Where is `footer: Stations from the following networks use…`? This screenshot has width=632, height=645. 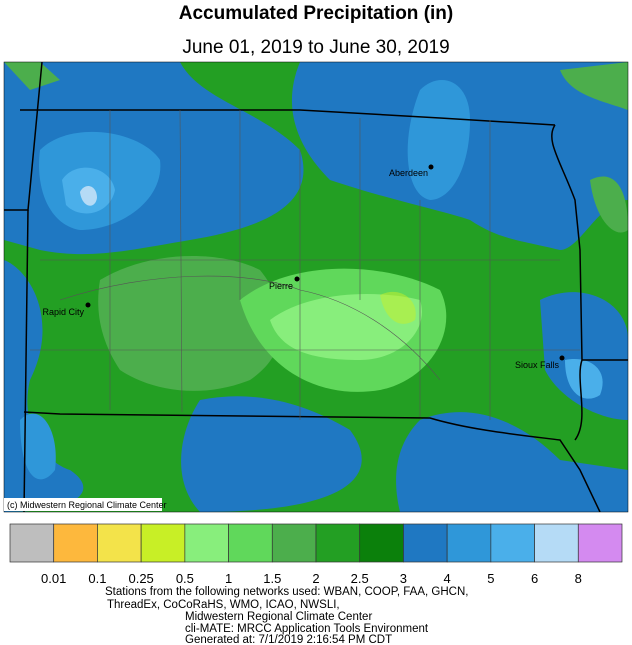 footer: Stations from the following networks use… is located at coordinates (286, 615).